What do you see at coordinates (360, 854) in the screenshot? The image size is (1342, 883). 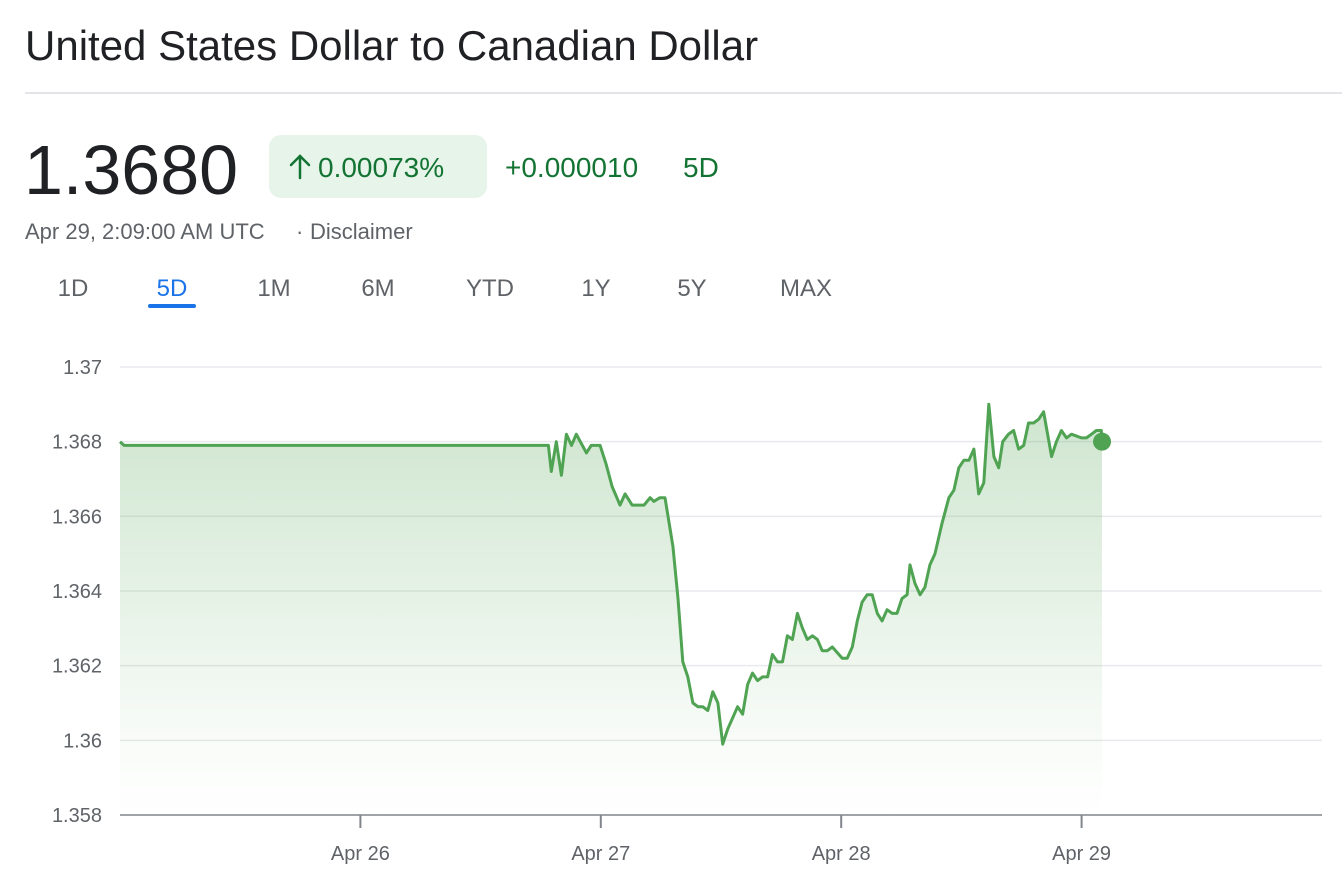 I see `x-tick-label: Apr 26` at bounding box center [360, 854].